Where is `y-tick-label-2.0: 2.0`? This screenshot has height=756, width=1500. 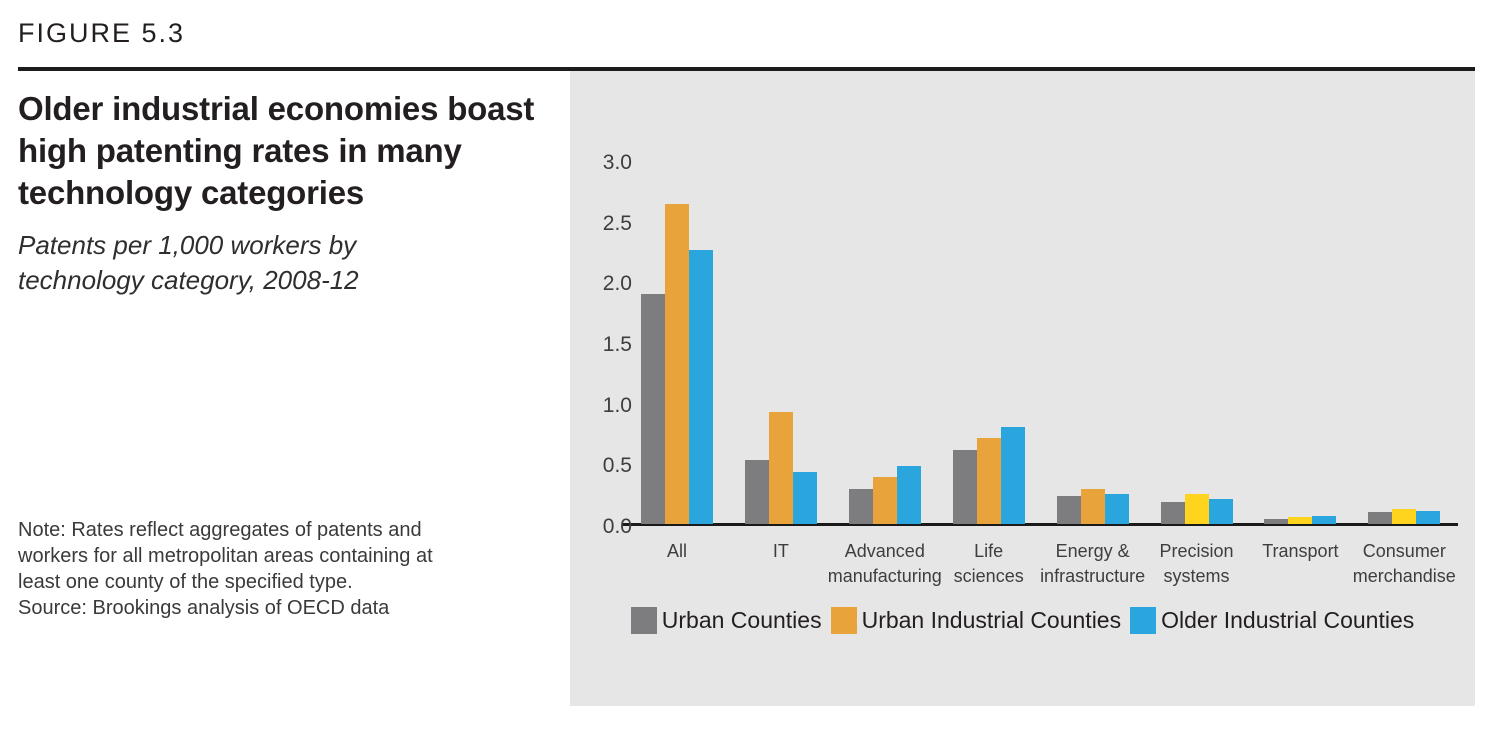 y-tick-label-2.0: 2.0 is located at coordinates (617, 284).